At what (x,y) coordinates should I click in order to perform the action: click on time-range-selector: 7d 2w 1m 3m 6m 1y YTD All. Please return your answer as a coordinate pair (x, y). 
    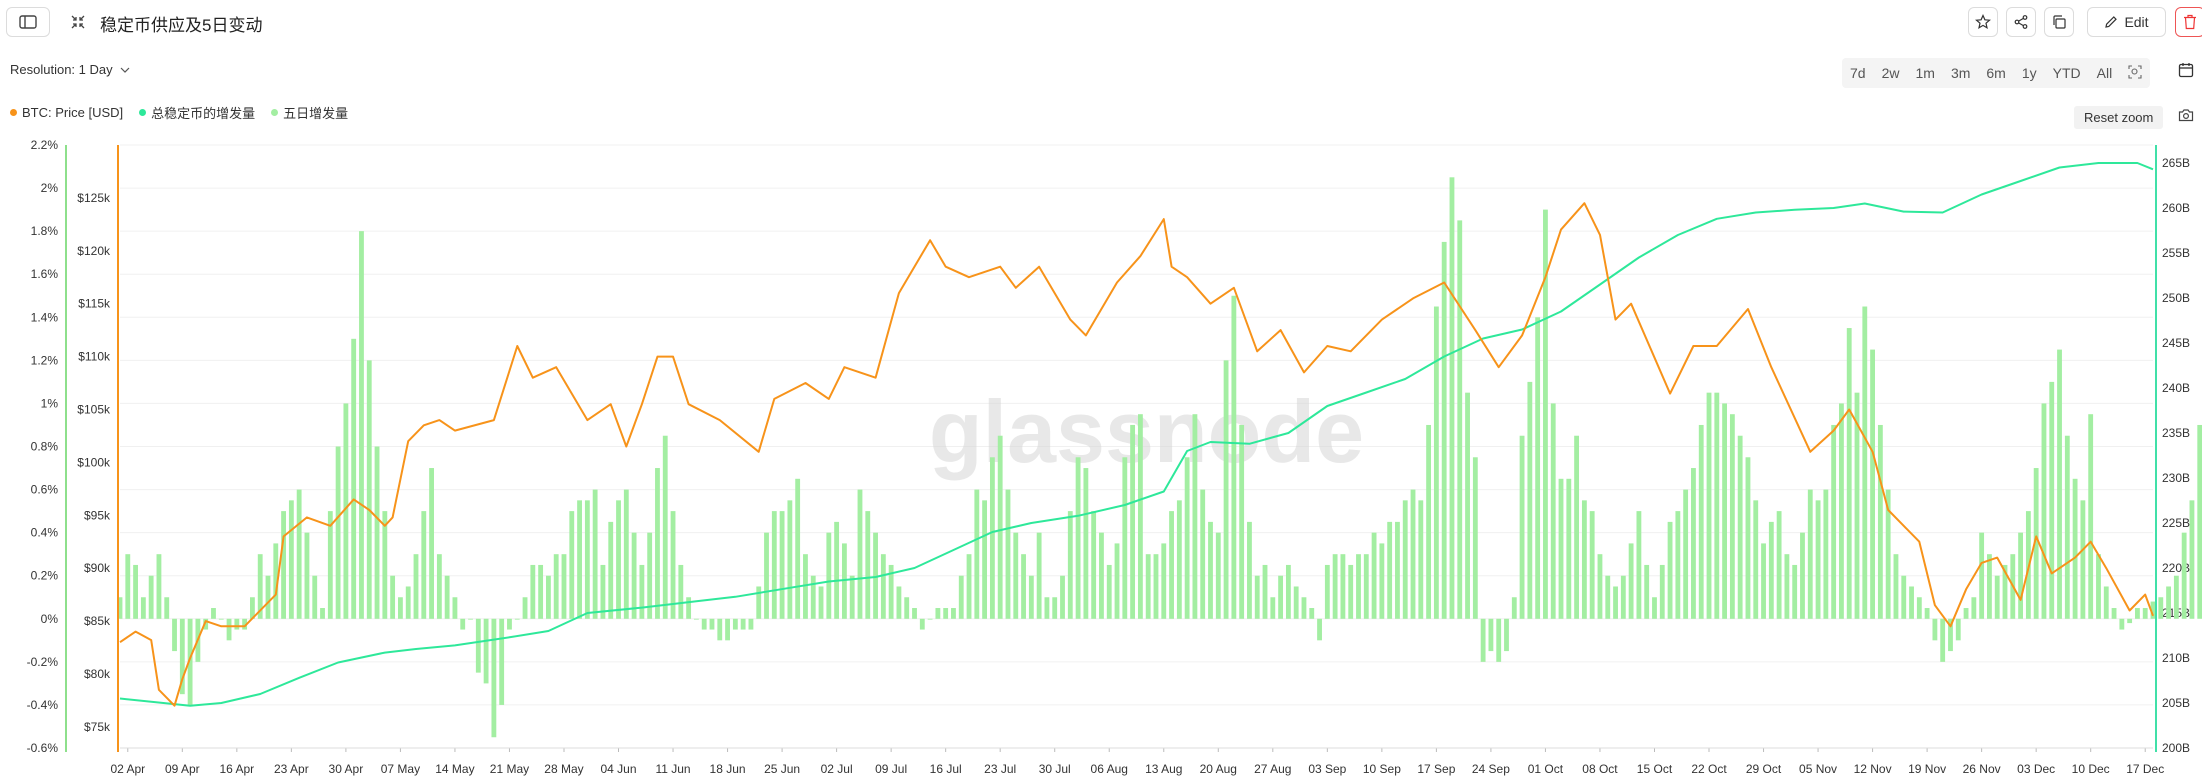
    Looking at the image, I should click on (1996, 73).